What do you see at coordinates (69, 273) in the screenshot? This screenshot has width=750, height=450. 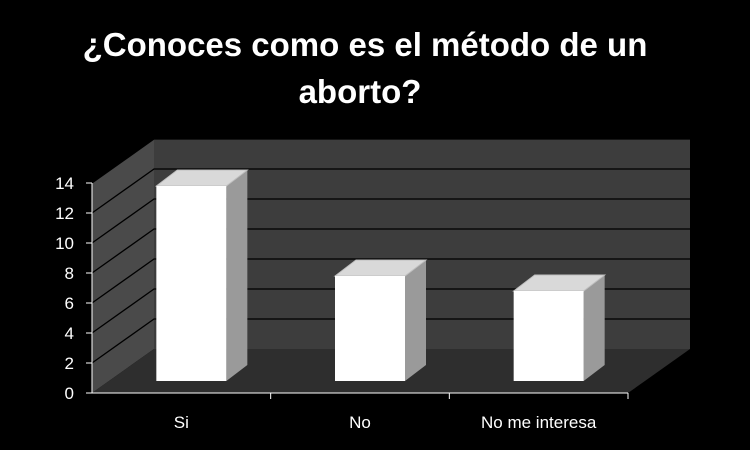 I see `y-tick-label: 8` at bounding box center [69, 273].